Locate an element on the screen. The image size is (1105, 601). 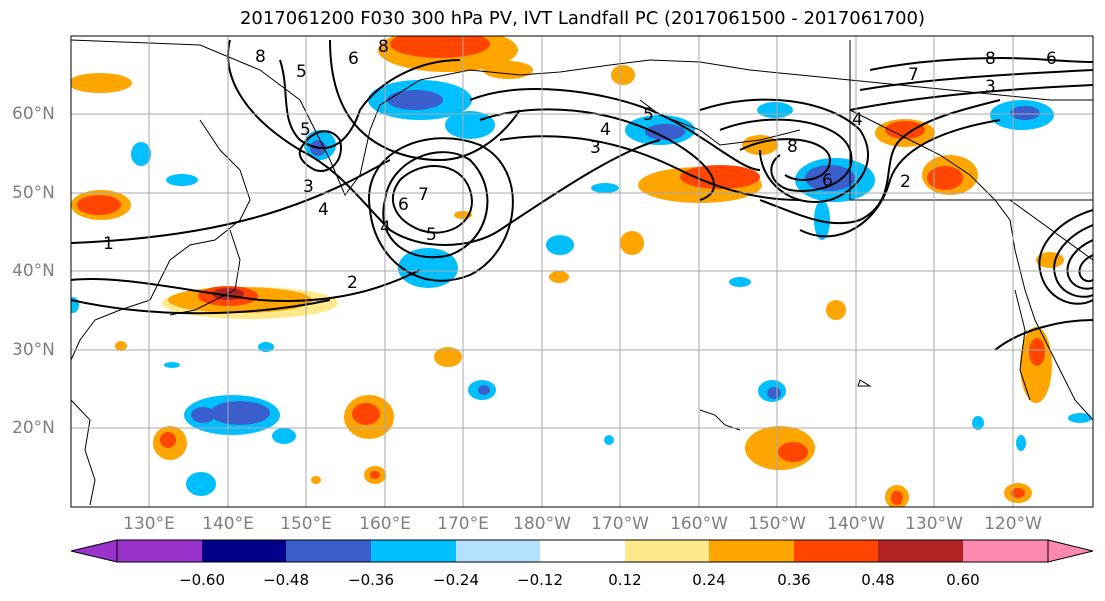
lon-label: 140°W is located at coordinates (856, 524).